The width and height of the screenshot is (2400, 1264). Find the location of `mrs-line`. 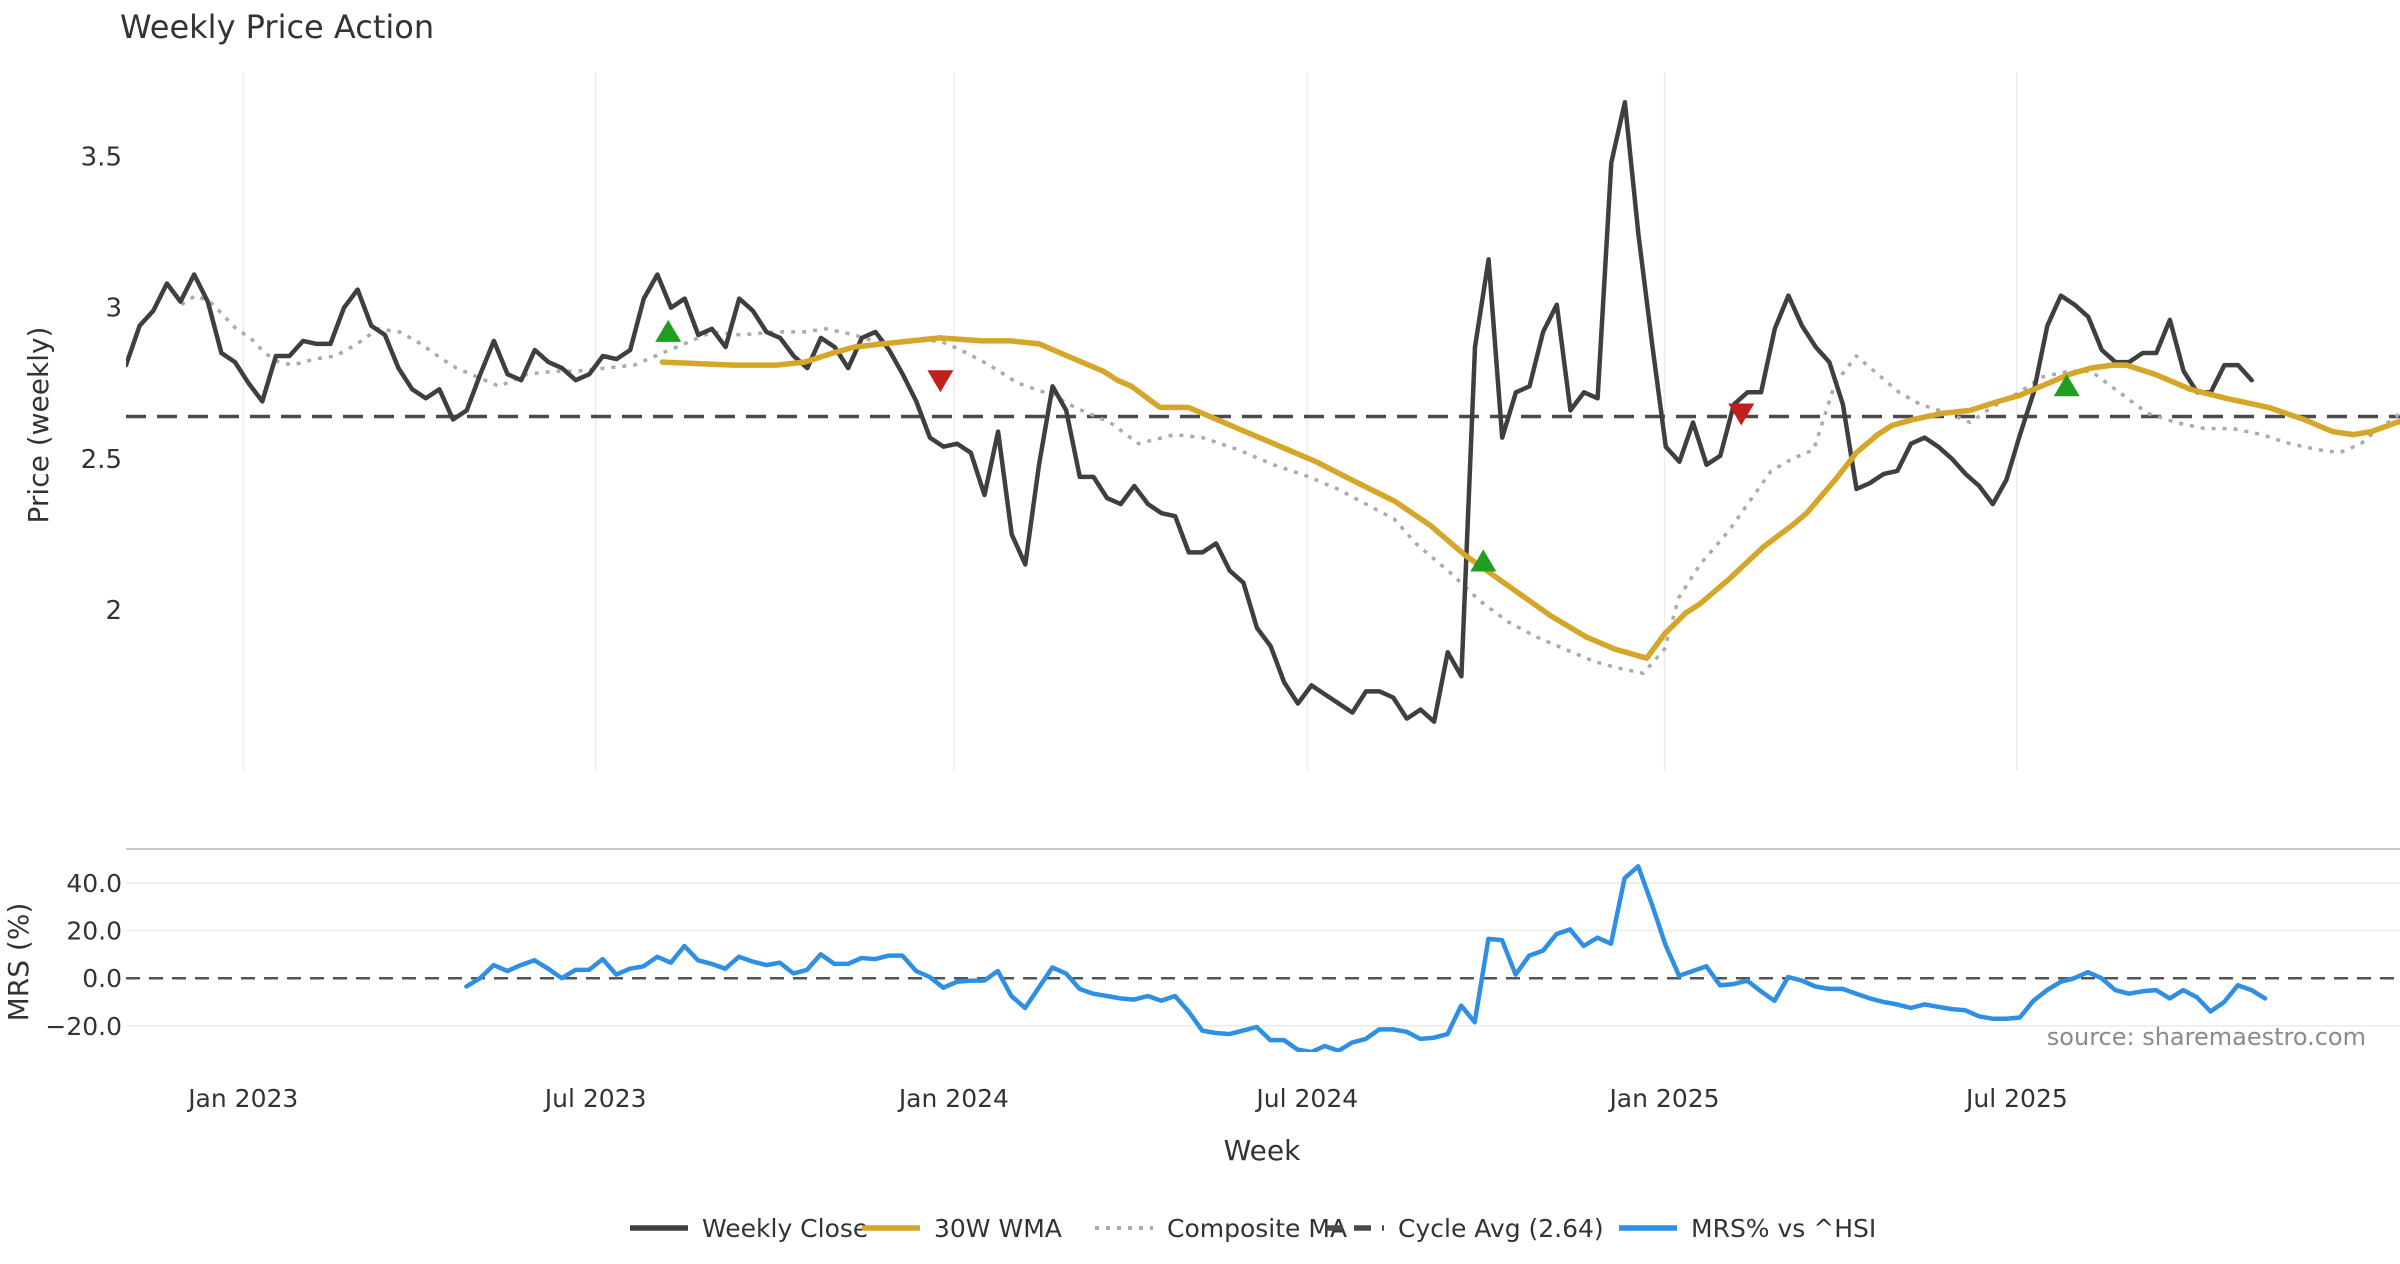

mrs-line is located at coordinates (1365, 959).